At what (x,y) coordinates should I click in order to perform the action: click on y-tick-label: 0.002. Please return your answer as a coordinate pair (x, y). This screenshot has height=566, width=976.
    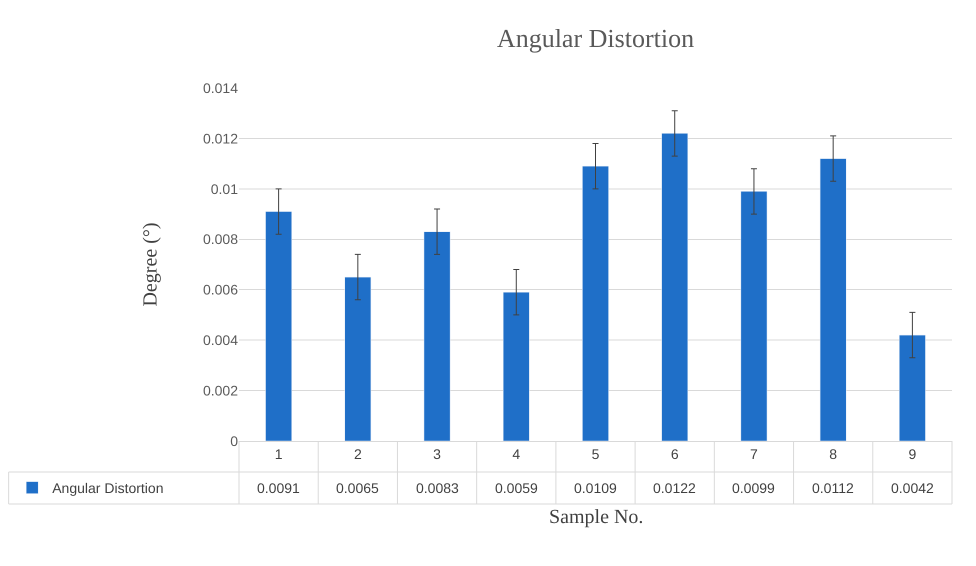
    Looking at the image, I should click on (220, 390).